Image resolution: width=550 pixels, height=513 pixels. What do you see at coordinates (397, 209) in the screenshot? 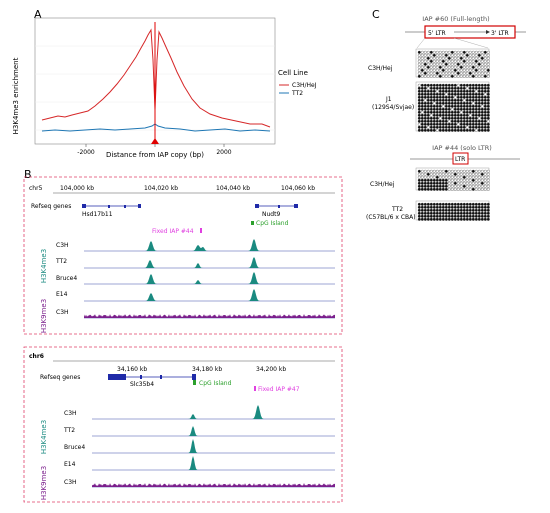
I see `sample-label: TT2` at bounding box center [397, 209].